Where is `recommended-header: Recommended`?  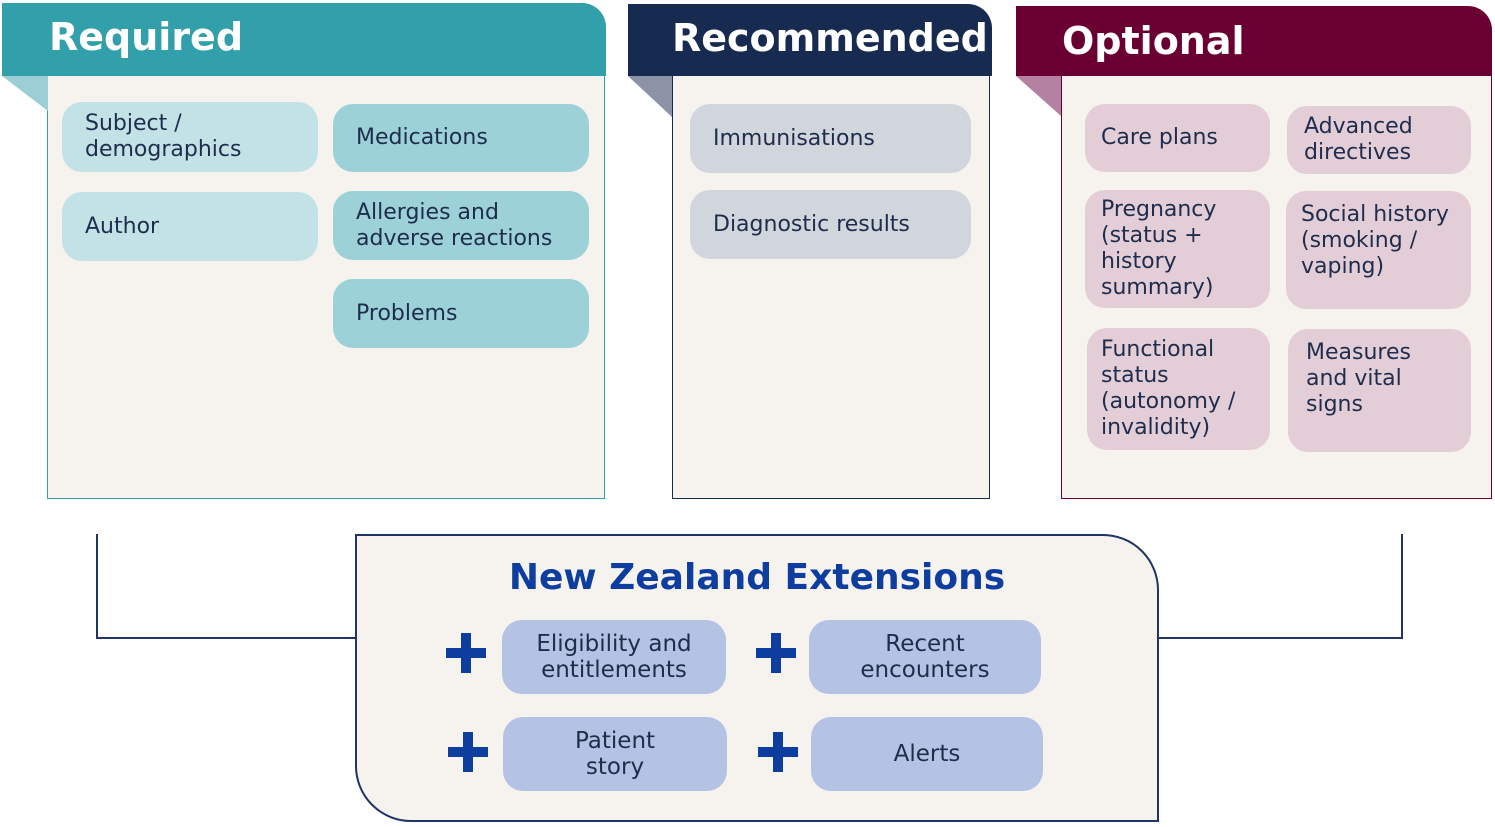
recommended-header: Recommended is located at coordinates (810, 40).